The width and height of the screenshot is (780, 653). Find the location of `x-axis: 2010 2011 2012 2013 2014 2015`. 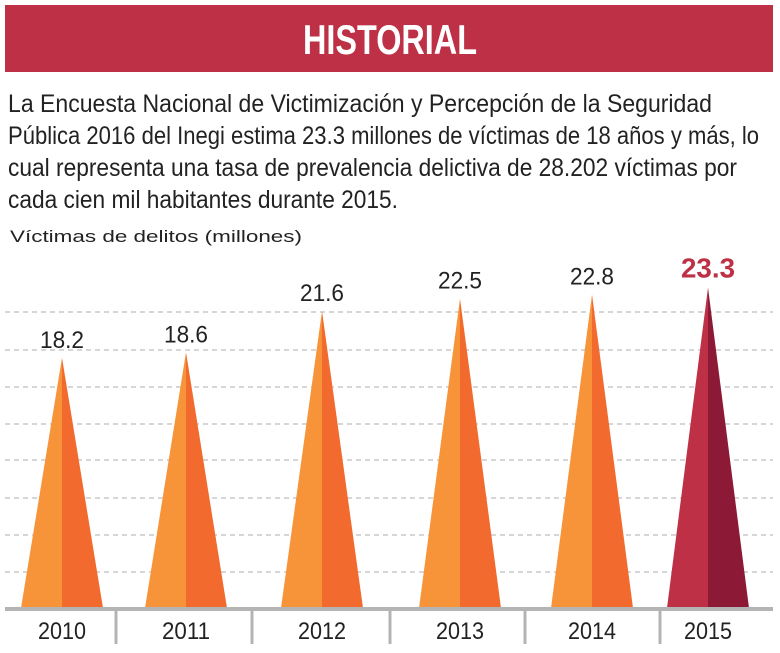

x-axis: 2010 2011 2012 2013 2014 2015 is located at coordinates (389, 626).